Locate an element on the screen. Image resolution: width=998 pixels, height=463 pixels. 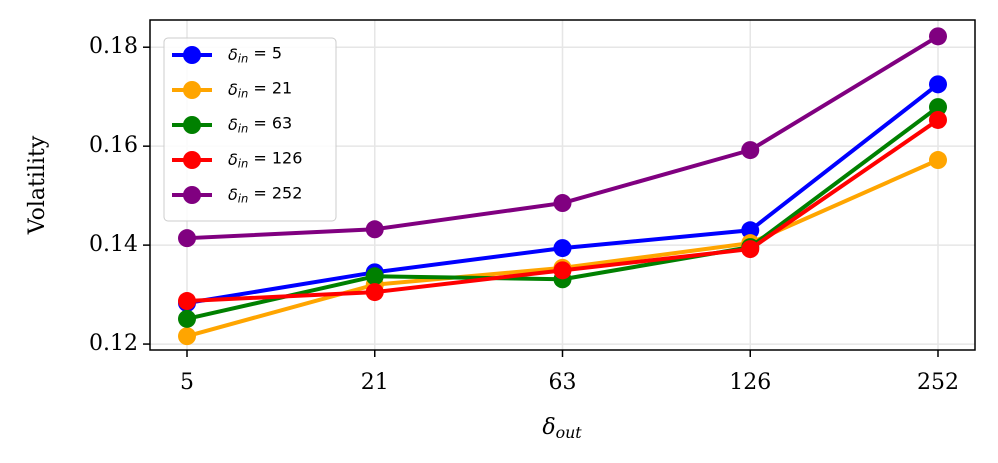
x-tick-label: 126 is located at coordinates (750, 382).